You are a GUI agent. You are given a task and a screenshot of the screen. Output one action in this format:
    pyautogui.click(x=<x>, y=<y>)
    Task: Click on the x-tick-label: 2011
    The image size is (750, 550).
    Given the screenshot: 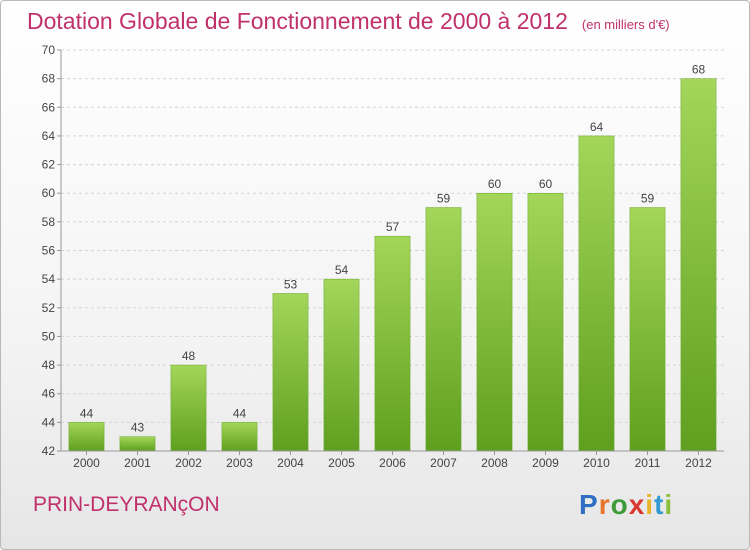 What is the action you would take?
    pyautogui.click(x=648, y=463)
    